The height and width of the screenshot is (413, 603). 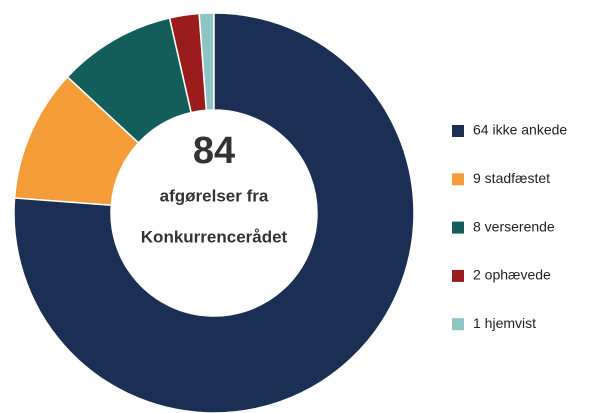 What do you see at coordinates (504, 323) in the screenshot?
I see `legend-label: 1 hjemvist` at bounding box center [504, 323].